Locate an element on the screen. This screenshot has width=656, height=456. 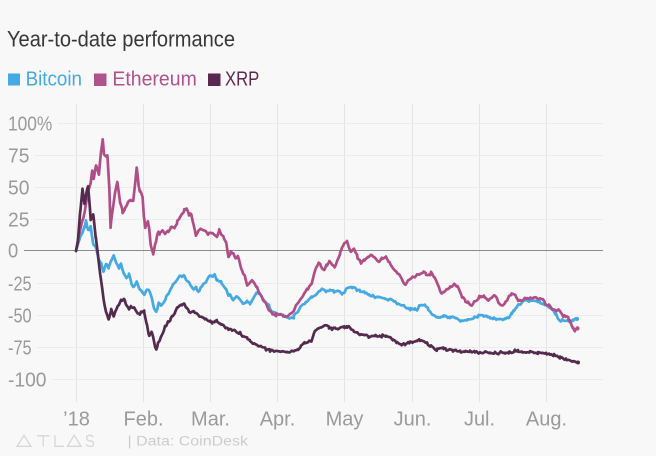
svg-text: 25 is located at coordinates (18, 220).